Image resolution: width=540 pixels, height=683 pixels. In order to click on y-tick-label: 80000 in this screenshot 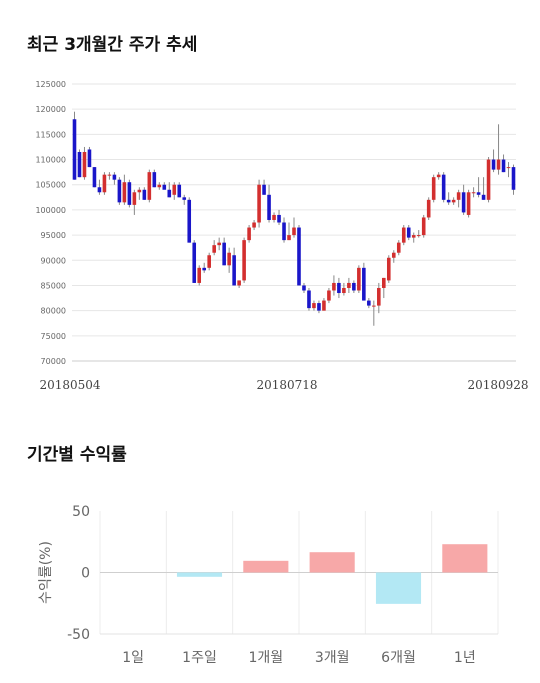, I will do `click(53, 311)`.